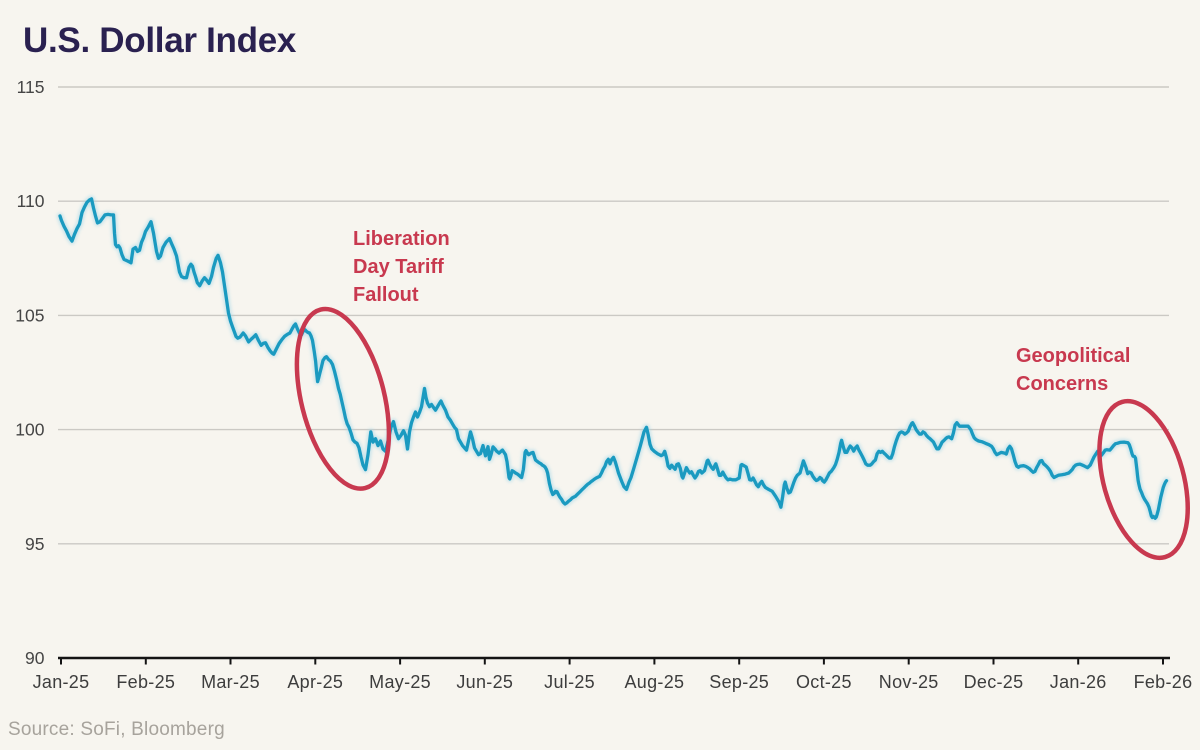 The width and height of the screenshot is (1200, 750). I want to click on svg-text: Apr-25, so click(315, 682).